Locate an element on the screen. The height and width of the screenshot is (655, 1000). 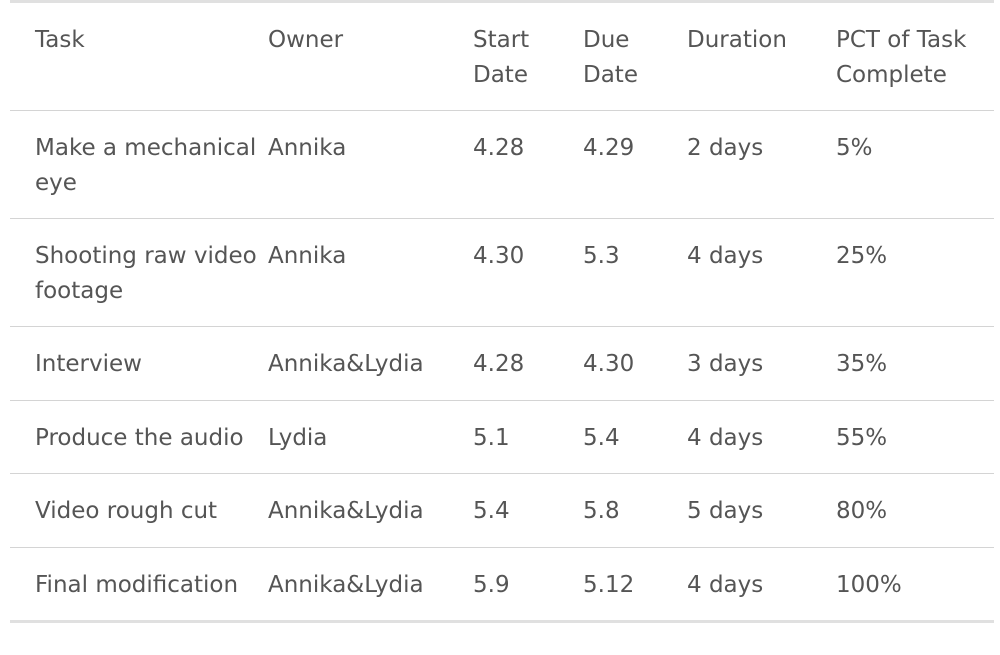
cell-pct-complete: 80% is located at coordinates (862, 511).